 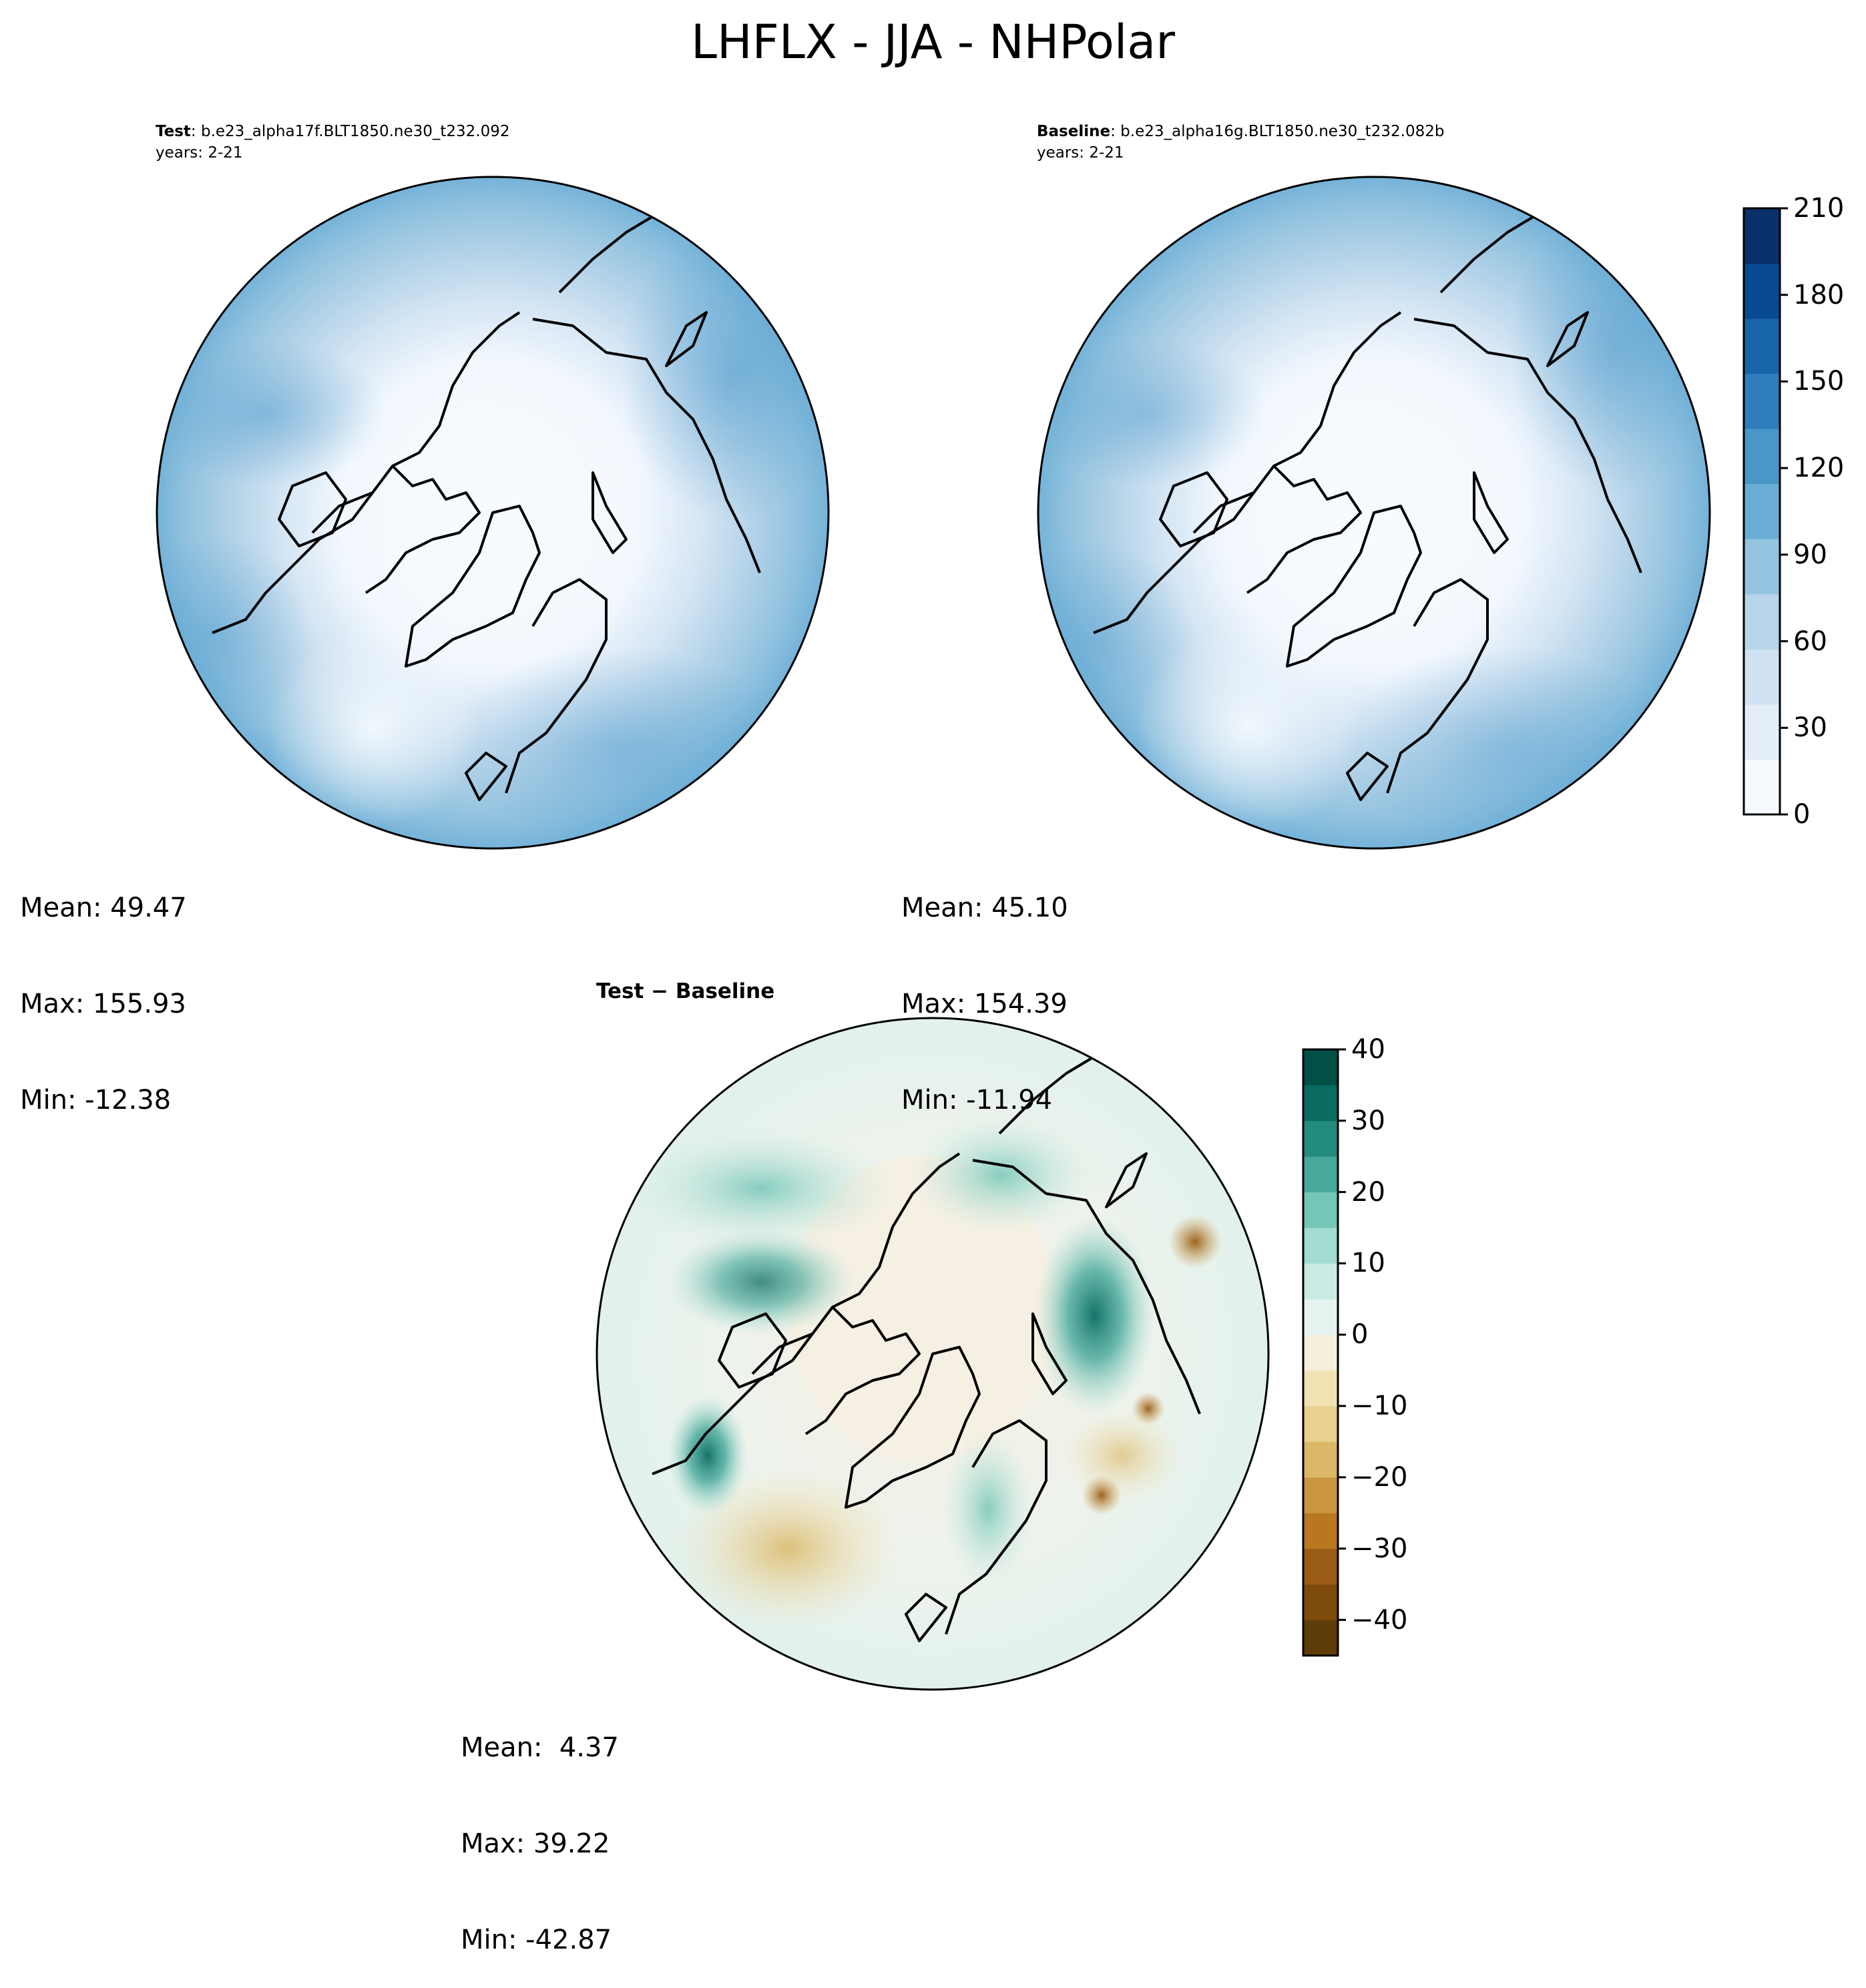 I want to click on test-stats: Mean: 49.47 Max: 155.93 Min: -12.38, so click(x=103, y=988).